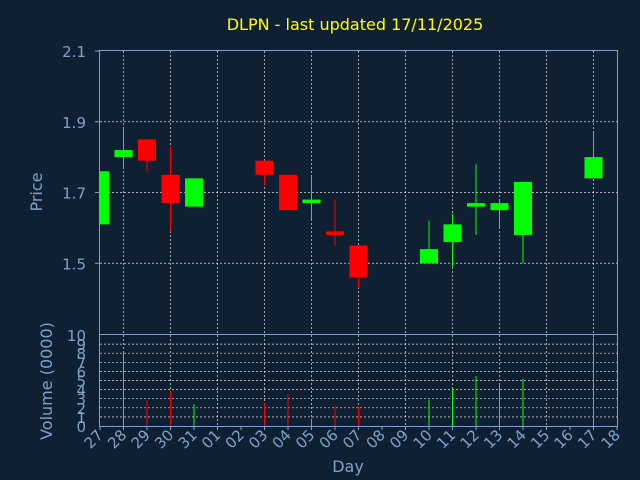  Describe the element at coordinates (164, 439) in the screenshot. I see `day-tick-label: 30` at that location.